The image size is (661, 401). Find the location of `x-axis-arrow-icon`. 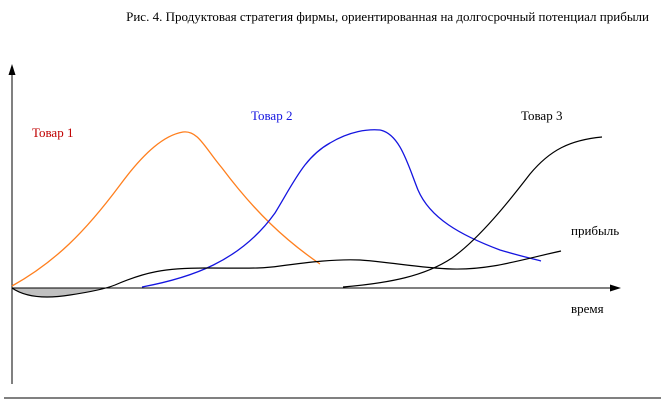

x-axis-arrow-icon is located at coordinates (615, 288).